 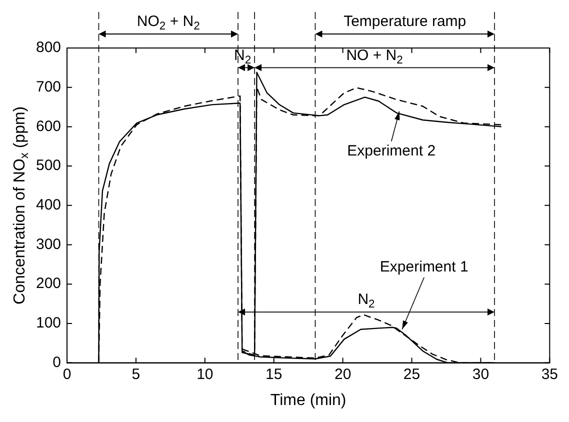 I want to click on text: Temperature ramp, so click(x=405, y=21).